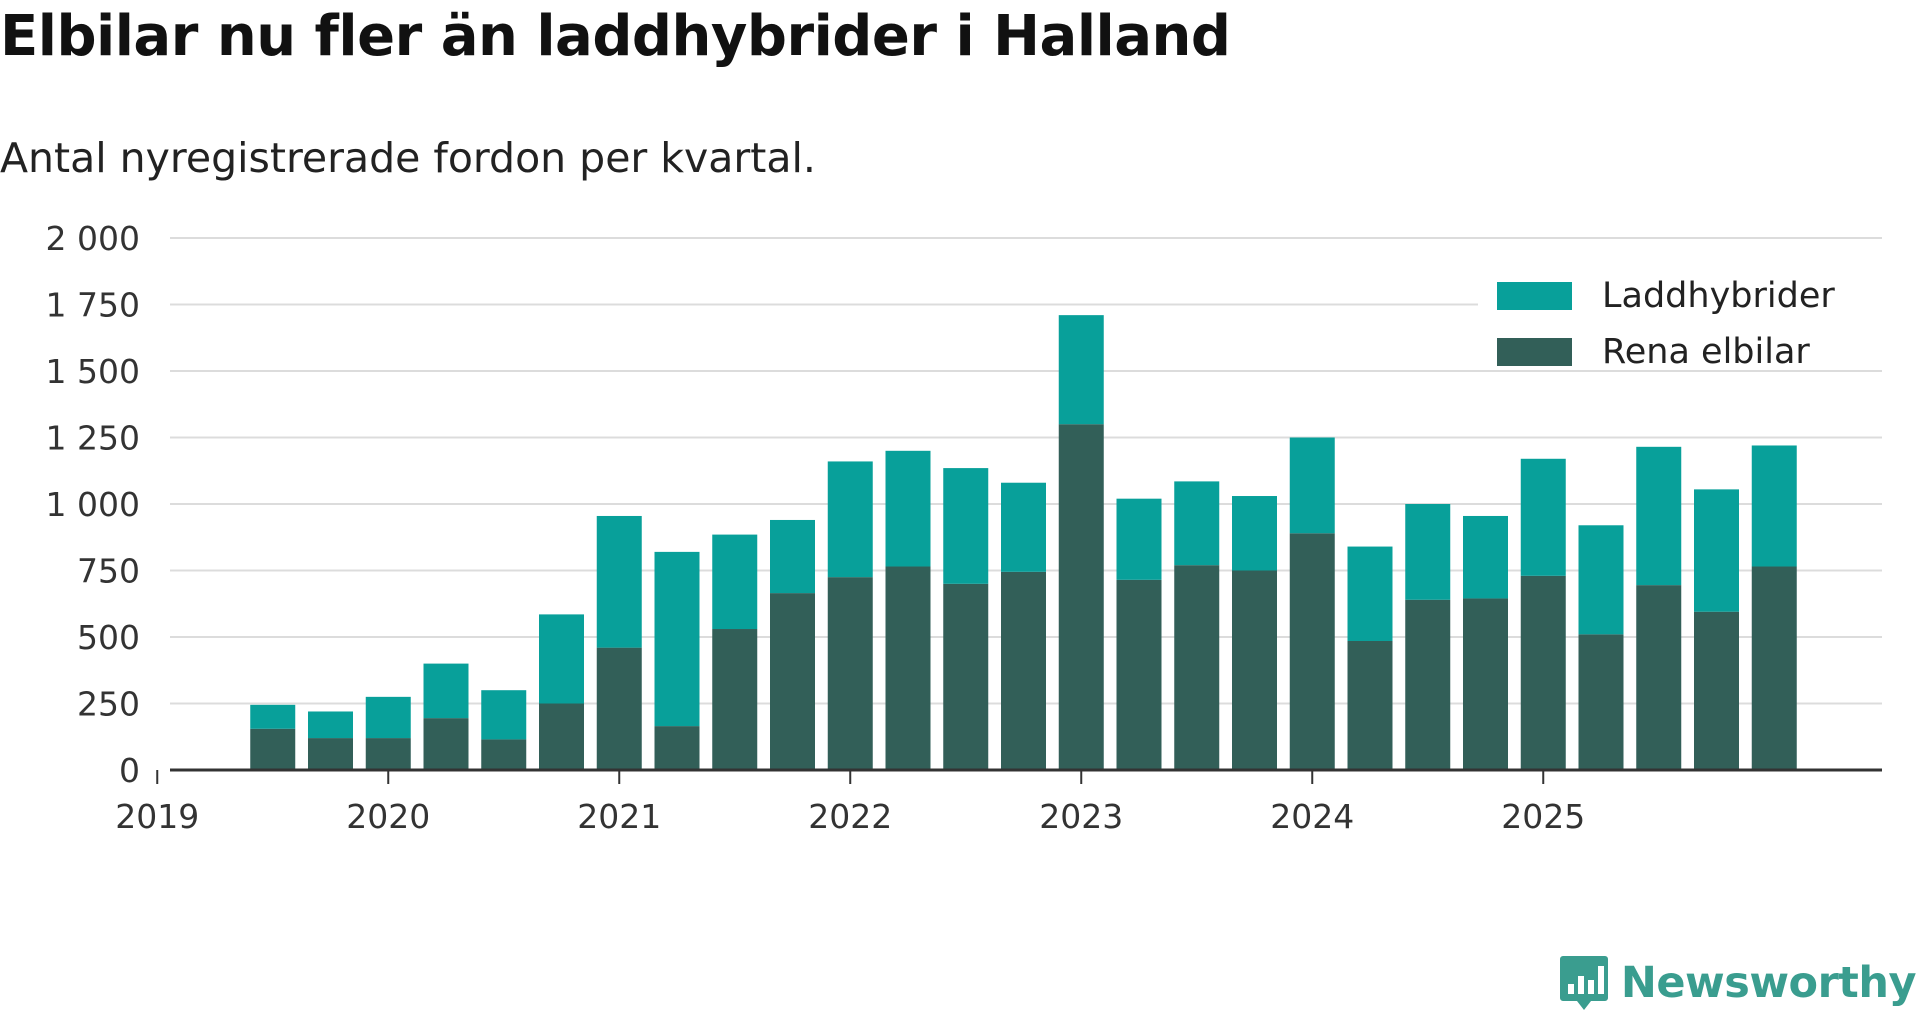 Image resolution: width=1920 pixels, height=1014 pixels. What do you see at coordinates (619, 816) in the screenshot?
I see `x-tick-label: 2021` at bounding box center [619, 816].